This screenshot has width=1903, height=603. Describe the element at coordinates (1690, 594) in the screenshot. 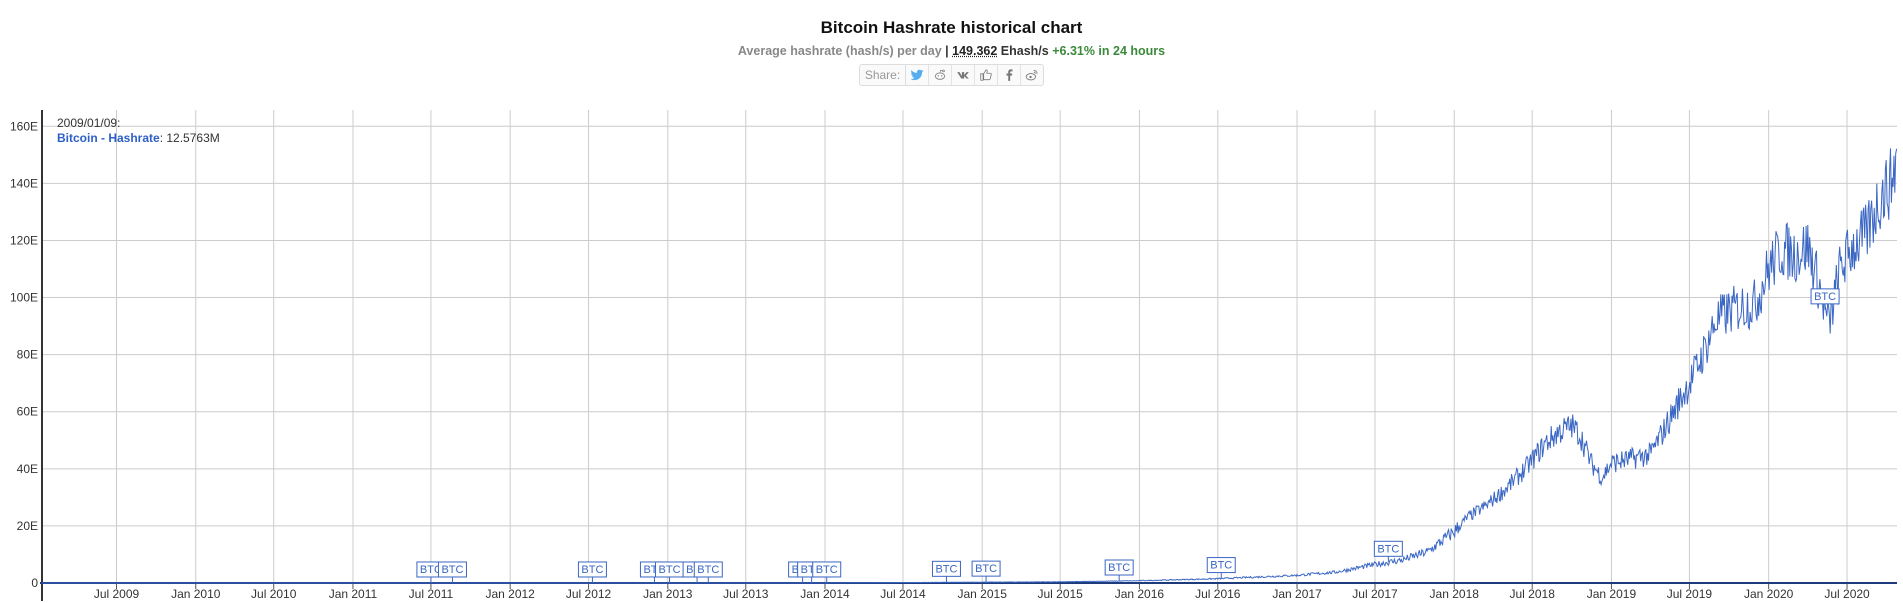

I see `x-tick-label: Jul 2019` at that location.